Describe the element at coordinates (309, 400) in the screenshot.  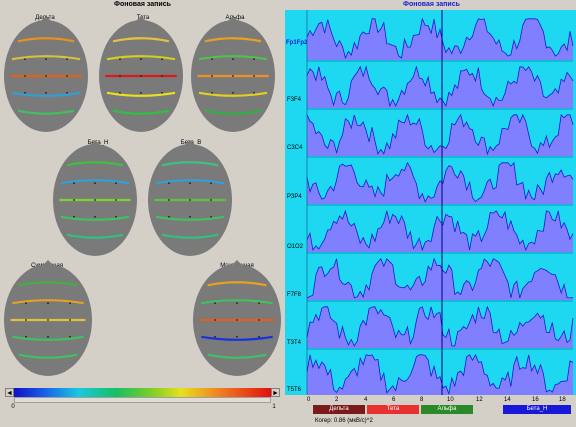
I see `x-tick: 0` at that location.